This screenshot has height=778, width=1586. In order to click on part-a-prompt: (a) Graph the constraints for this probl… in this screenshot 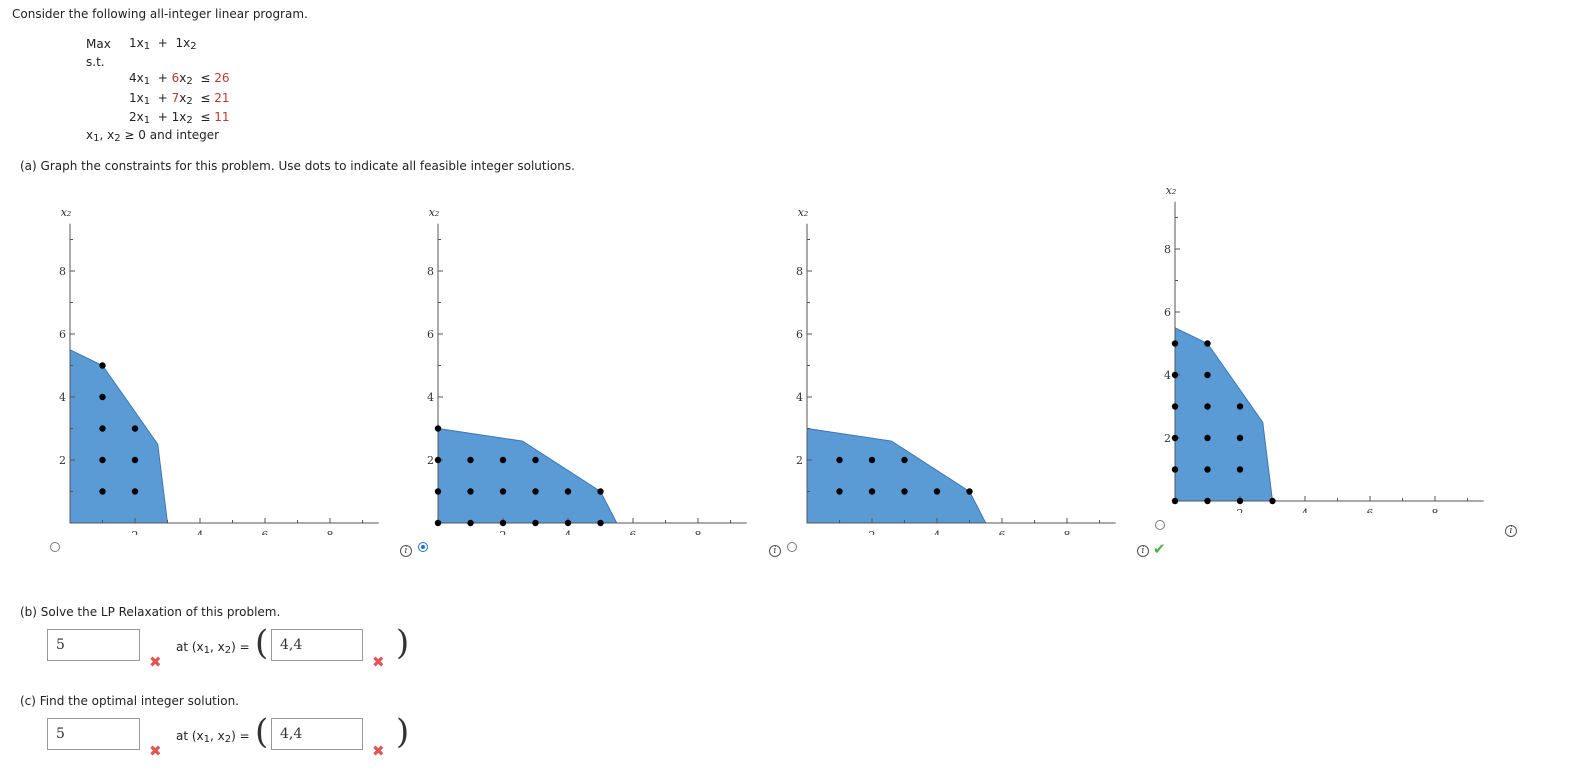, I will do `click(297, 166)`.